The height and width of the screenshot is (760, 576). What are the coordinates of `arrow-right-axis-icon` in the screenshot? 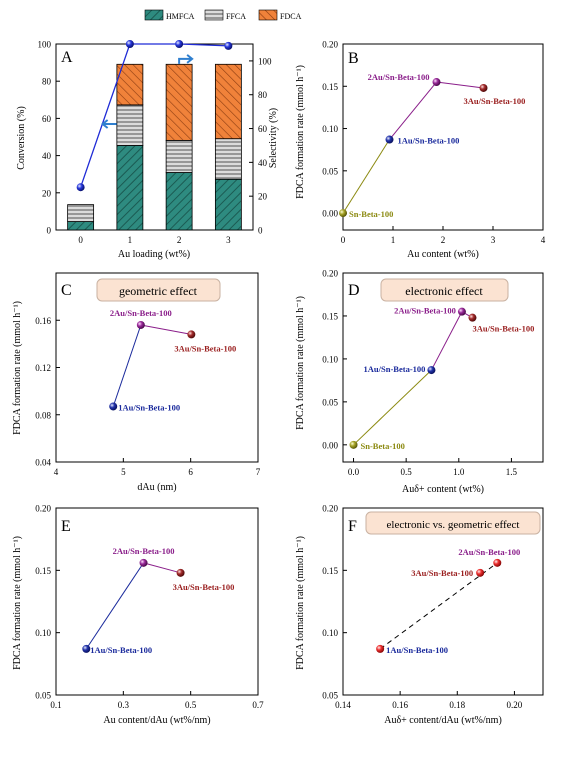 It's located at (186, 59).